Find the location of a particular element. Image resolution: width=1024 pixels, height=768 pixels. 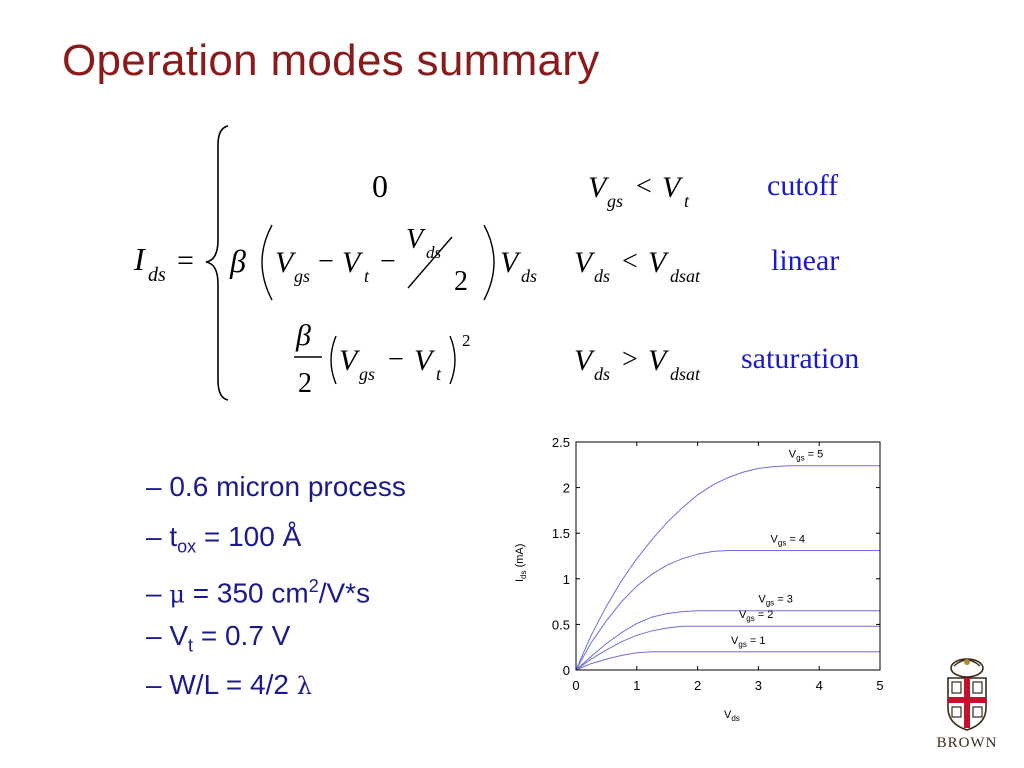

y-tick-label: 0 is located at coordinates (566, 670).